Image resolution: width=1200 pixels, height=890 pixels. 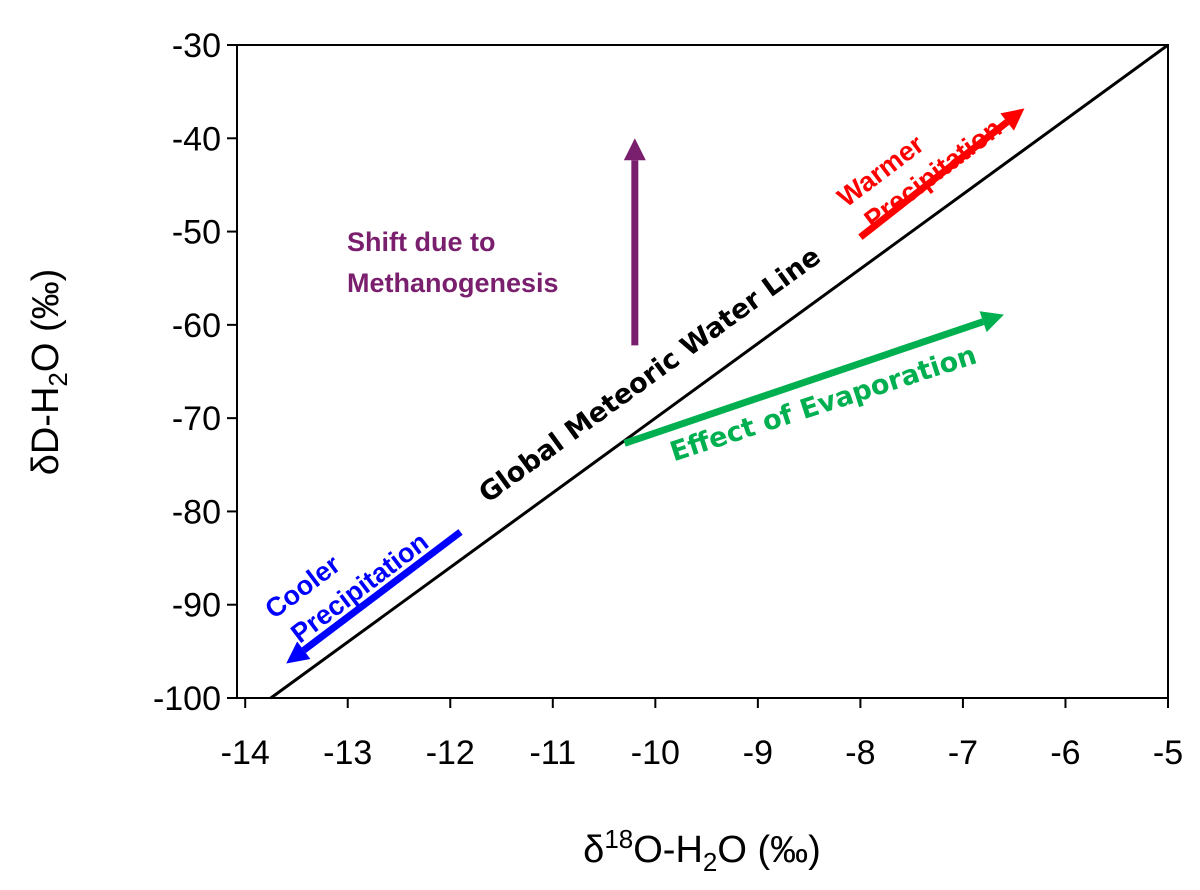 What do you see at coordinates (823, 404) in the screenshot?
I see `evaporation-label: Effect of Evaporation` at bounding box center [823, 404].